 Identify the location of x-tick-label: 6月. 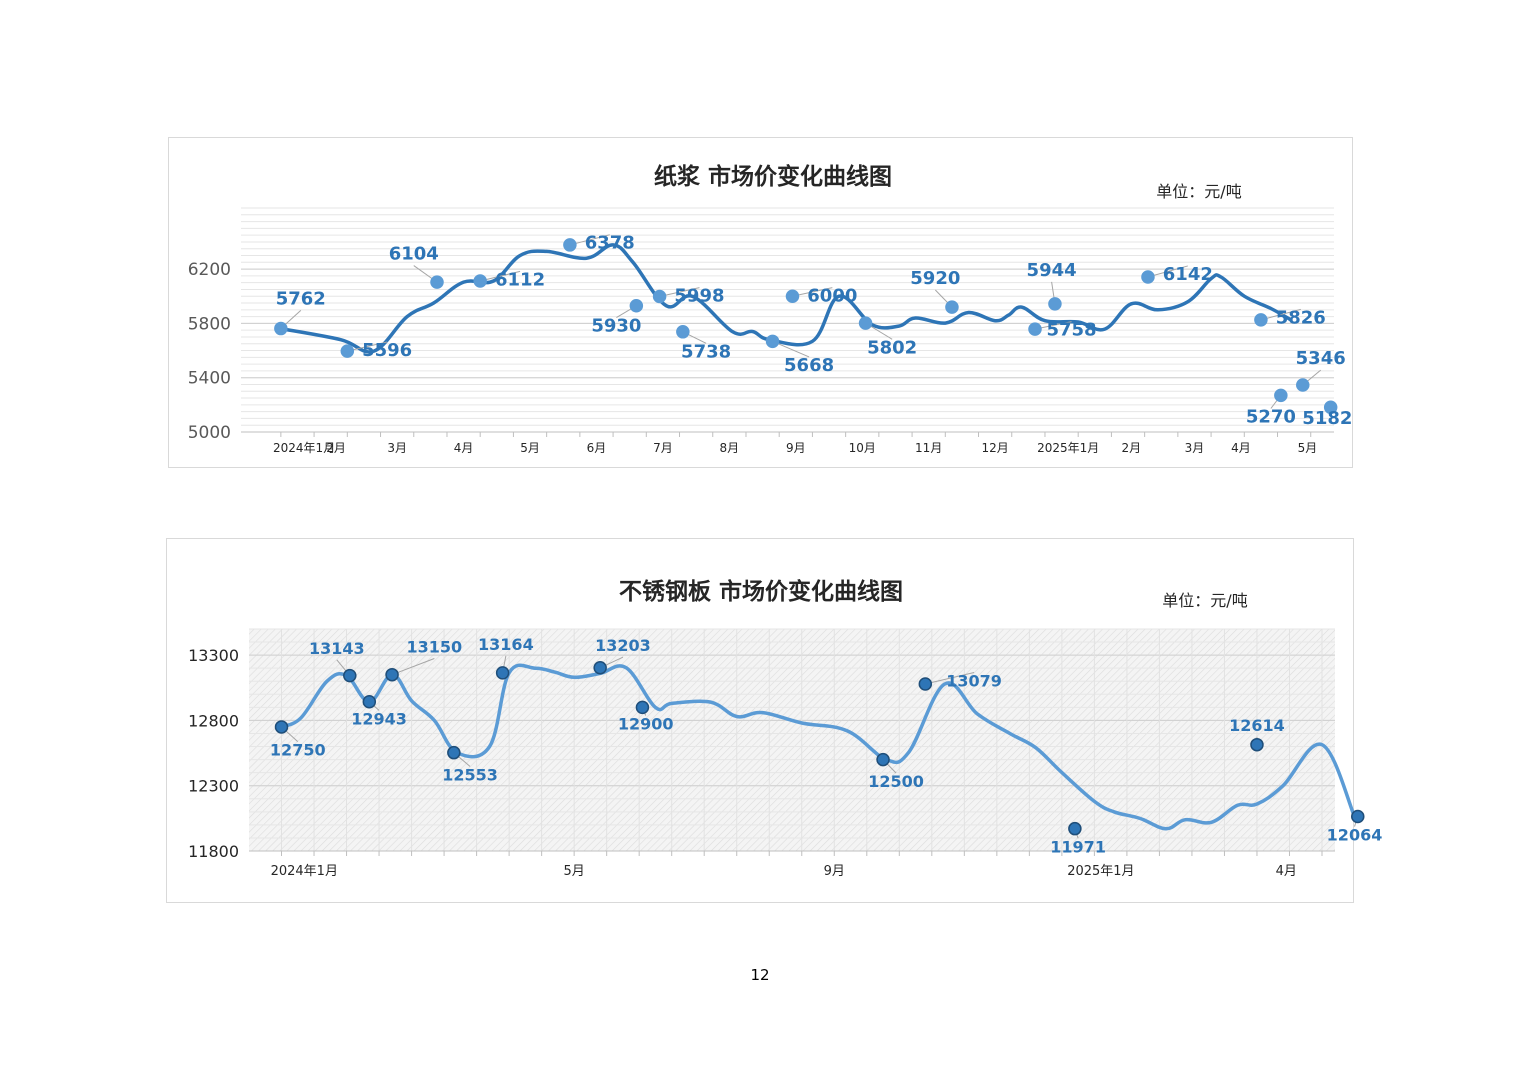
(597, 448).